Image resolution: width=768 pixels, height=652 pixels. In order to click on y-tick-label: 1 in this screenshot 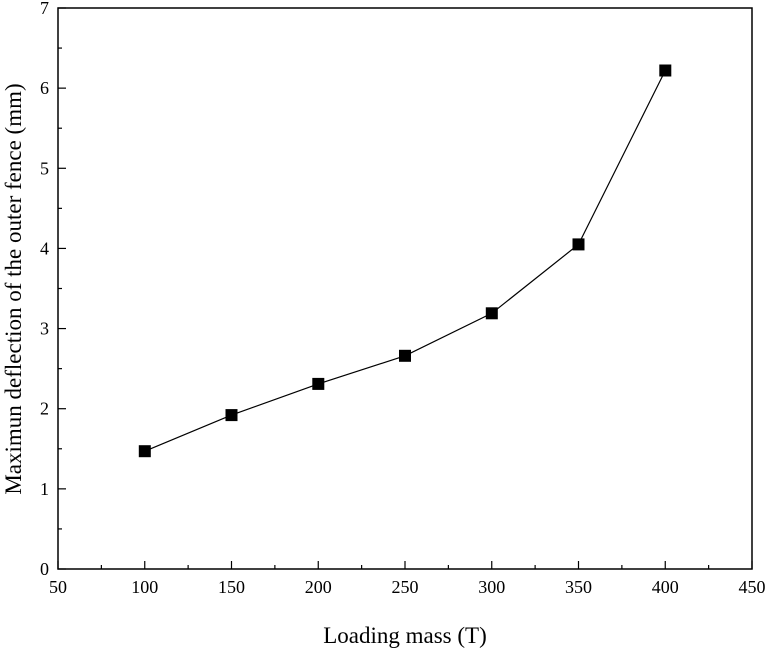, I will do `click(44, 489)`.